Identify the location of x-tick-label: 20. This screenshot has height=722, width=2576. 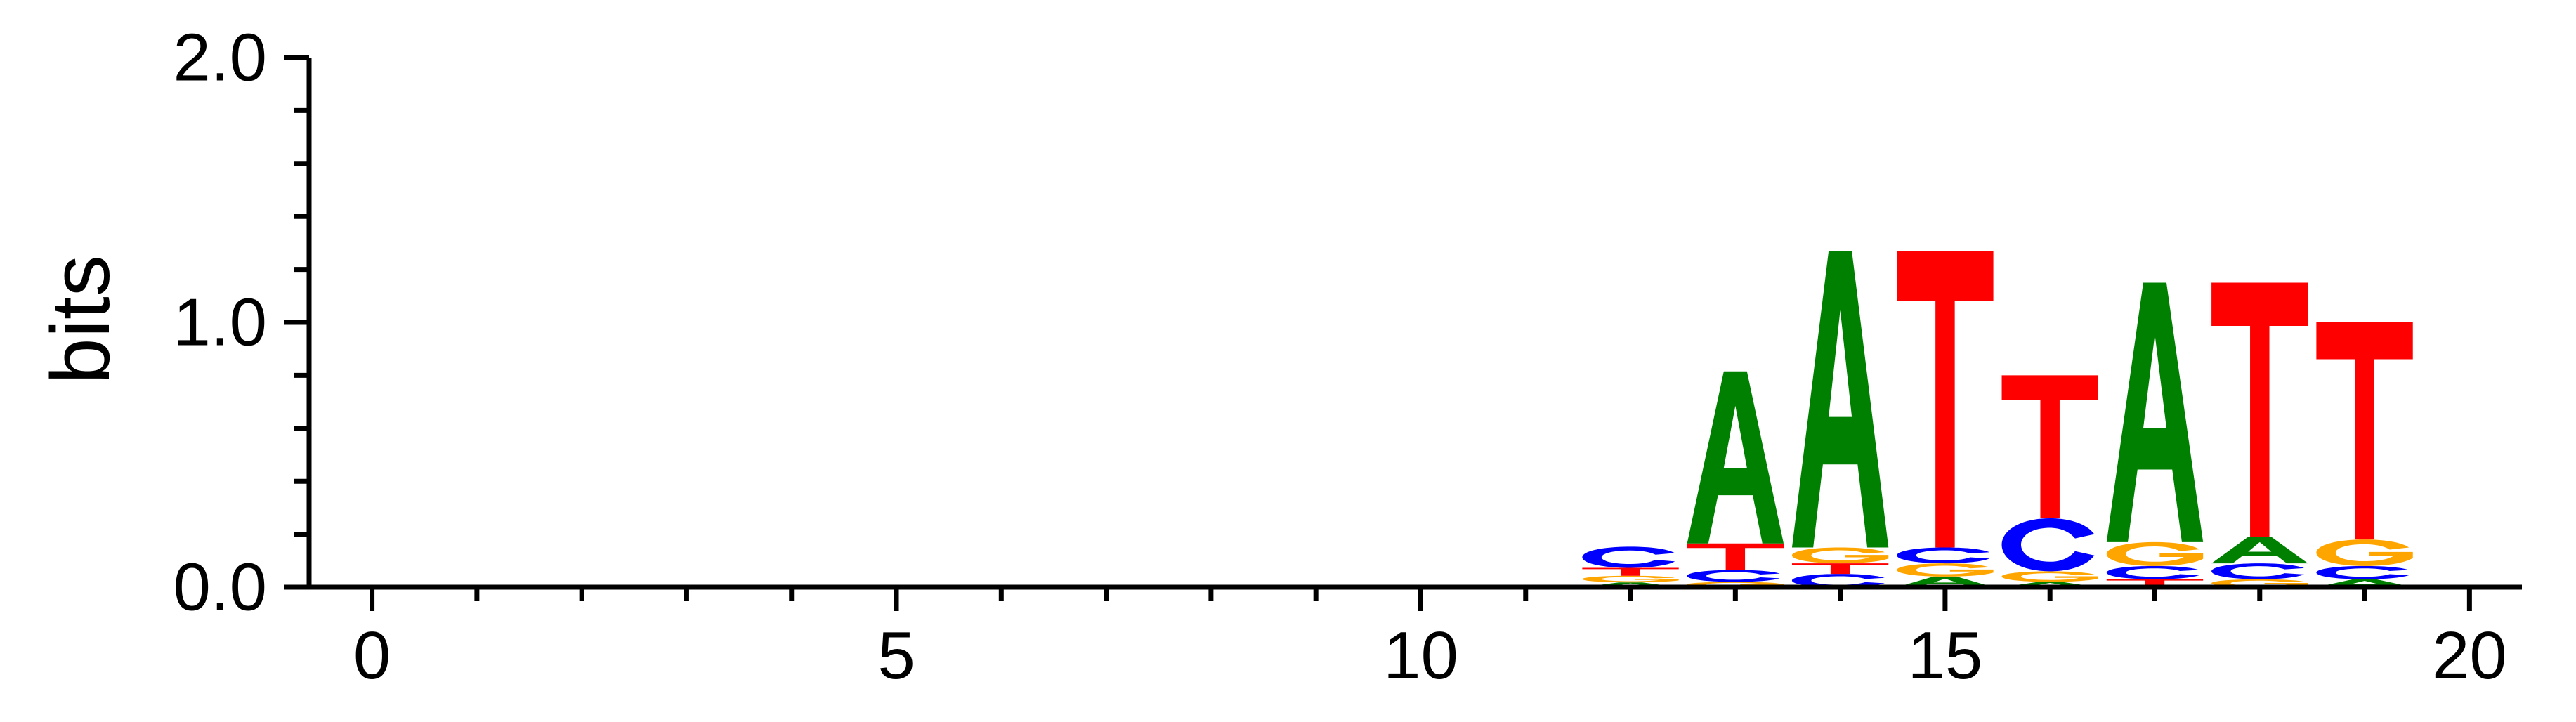
(2469, 655).